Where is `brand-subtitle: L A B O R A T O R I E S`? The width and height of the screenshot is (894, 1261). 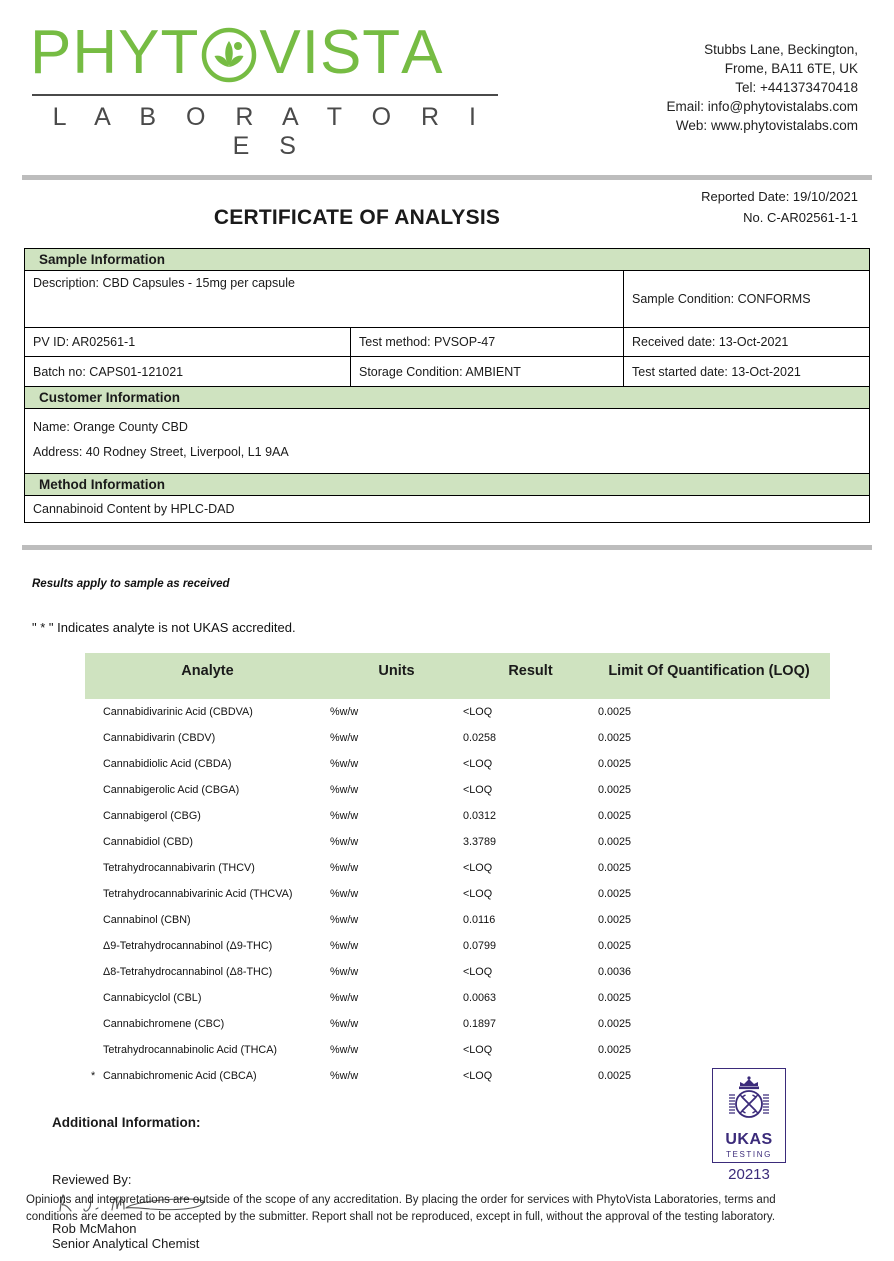
brand-subtitle: L A B O R A T O R I E S is located at coordinates (270, 131).